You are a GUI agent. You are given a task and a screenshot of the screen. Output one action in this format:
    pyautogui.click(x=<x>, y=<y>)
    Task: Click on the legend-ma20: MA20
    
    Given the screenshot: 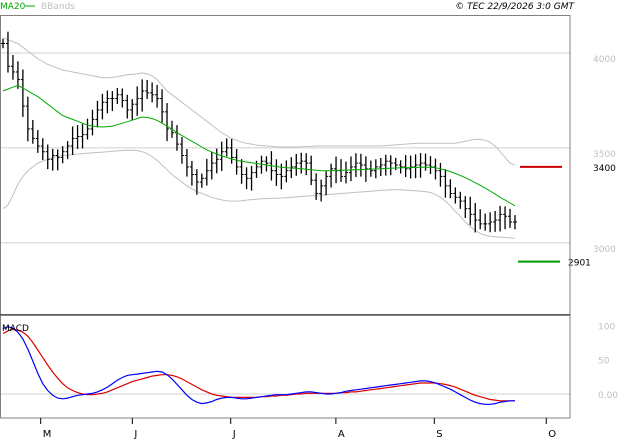 What is the action you would take?
    pyautogui.click(x=13, y=7)
    